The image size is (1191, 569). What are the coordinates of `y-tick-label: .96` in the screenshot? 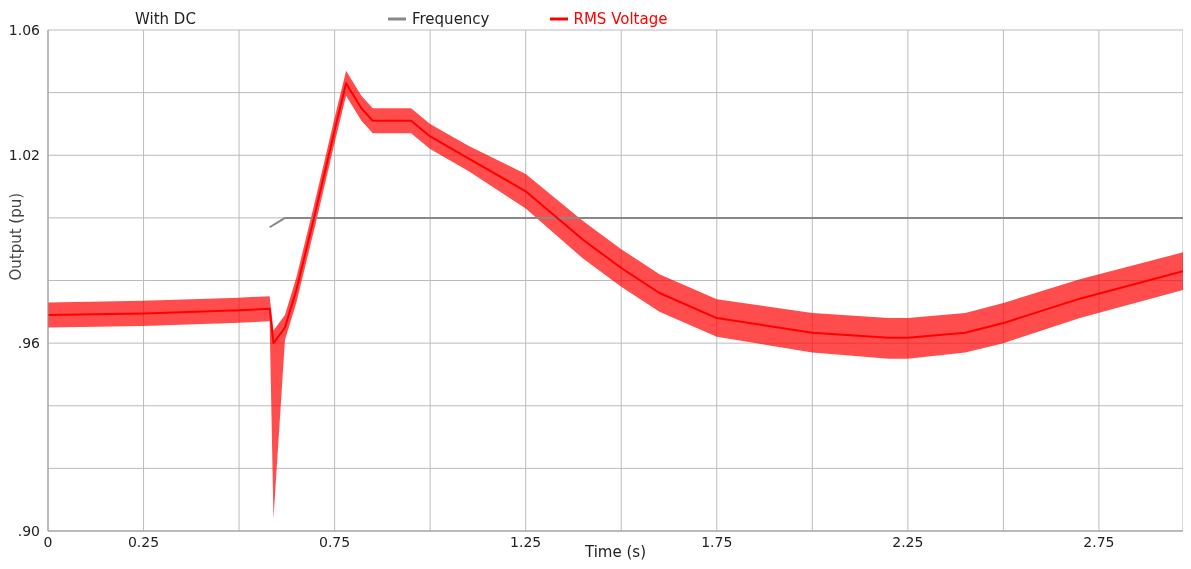 It's located at (29, 343).